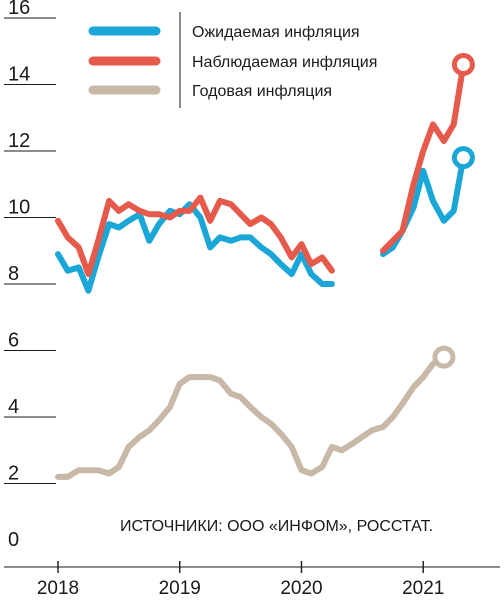 This screenshot has height=604, width=504. What do you see at coordinates (19, 208) in the screenshot?
I see `y-tick-label: 10` at bounding box center [19, 208].